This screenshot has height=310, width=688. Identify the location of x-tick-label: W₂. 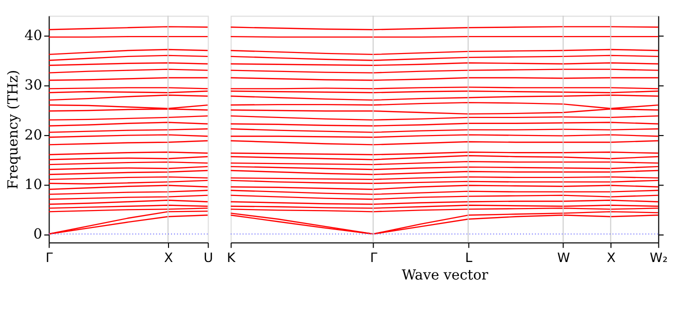
(659, 258).